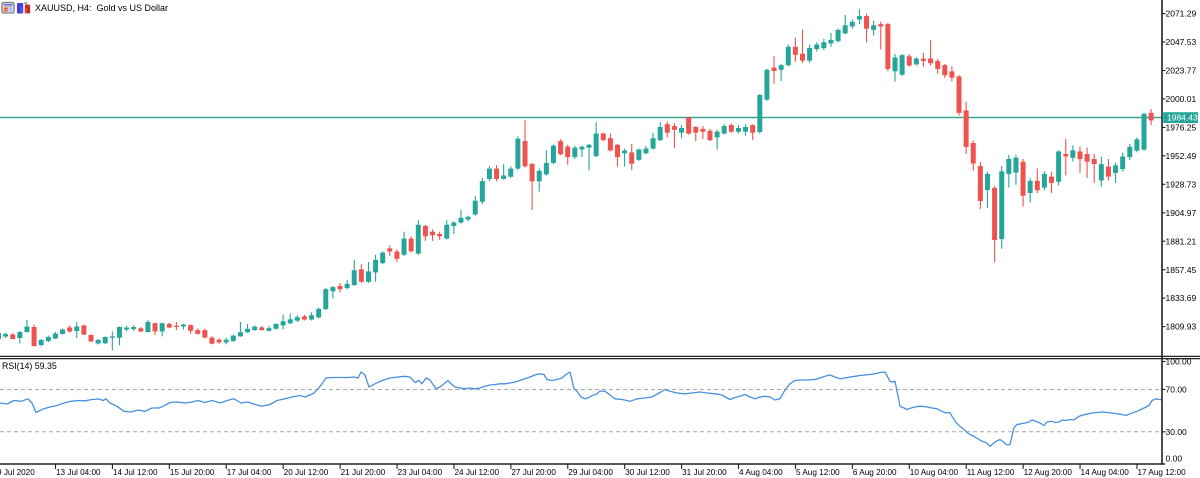 This screenshot has width=1200, height=478. What do you see at coordinates (1105, 472) in the screenshot?
I see `svg-text: 14 Aug 04:00` at bounding box center [1105, 472].